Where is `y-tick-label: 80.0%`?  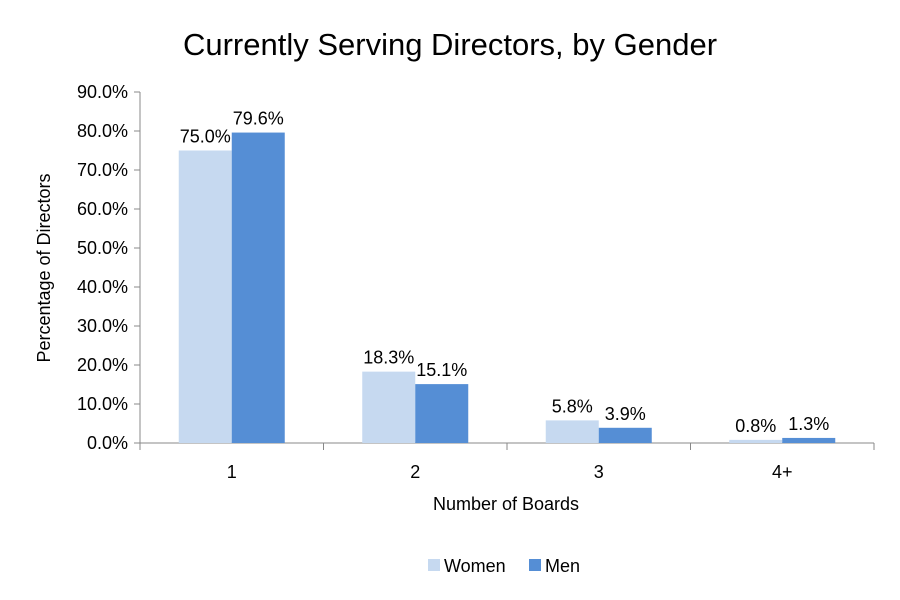 y-tick-label: 80.0% is located at coordinates (102, 131).